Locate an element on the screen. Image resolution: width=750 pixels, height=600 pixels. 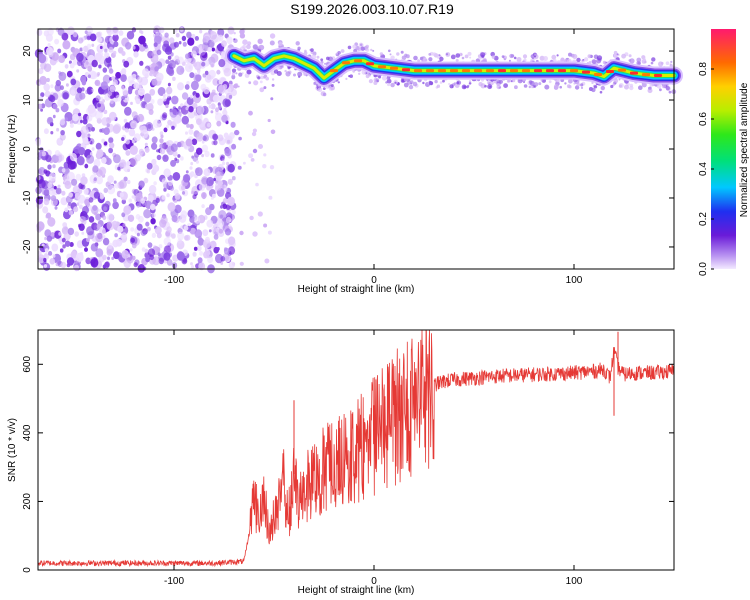
colorbar-ticks: 0.0 0.2 0.4 0.6 0.8 is located at coordinates (706, 169).